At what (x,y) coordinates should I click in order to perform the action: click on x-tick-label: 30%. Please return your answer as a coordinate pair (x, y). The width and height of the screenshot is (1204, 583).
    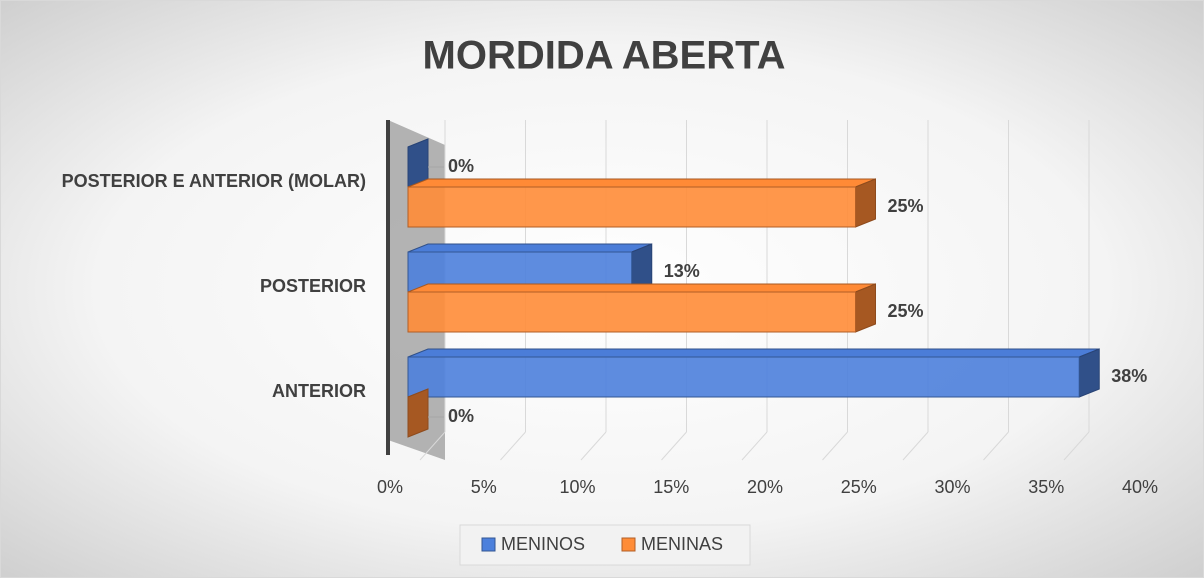
    Looking at the image, I should click on (952, 487).